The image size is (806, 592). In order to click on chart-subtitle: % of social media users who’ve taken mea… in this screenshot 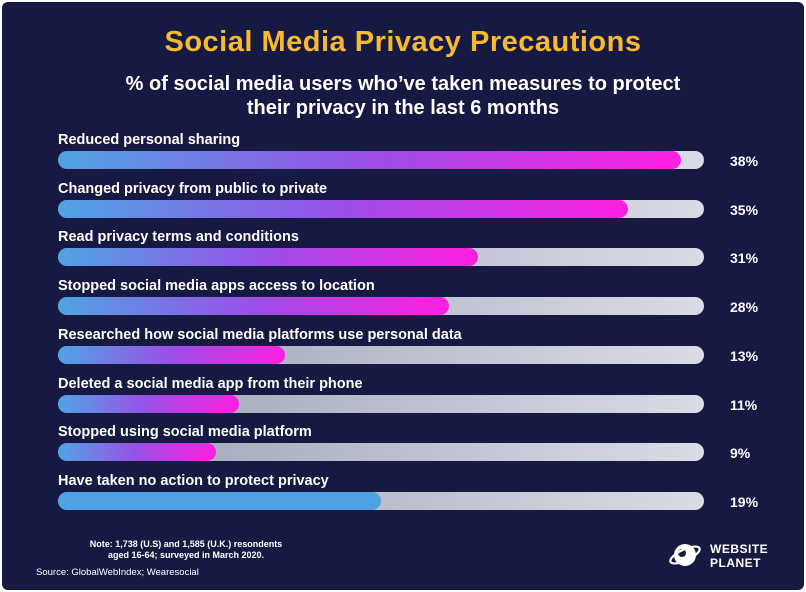, I will do `click(403, 96)`.